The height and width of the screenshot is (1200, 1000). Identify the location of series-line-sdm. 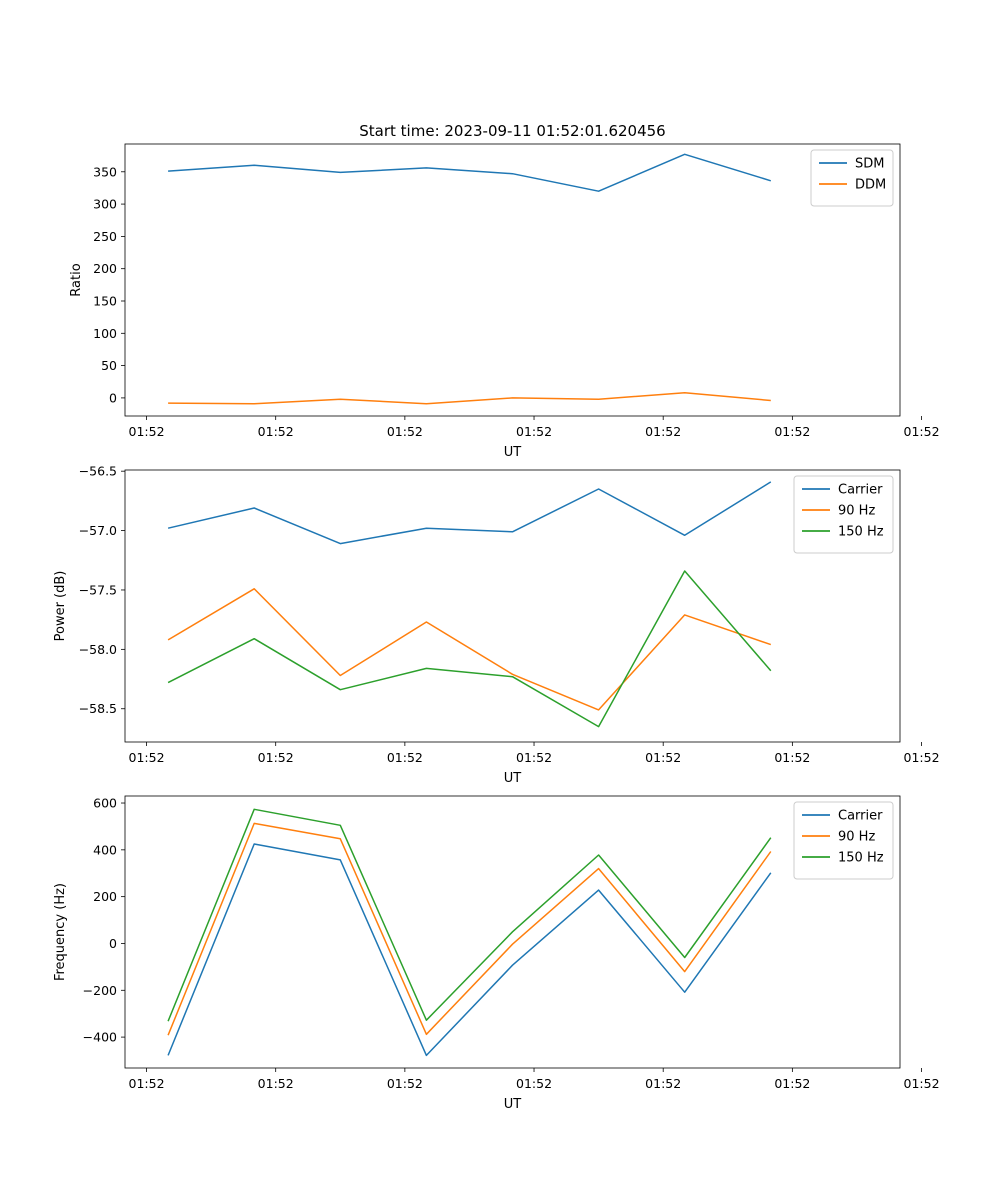
(470, 172).